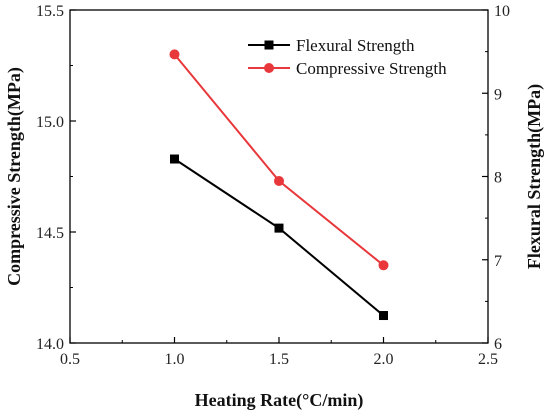  I want to click on y-left-tick-label: 15.5, so click(50, 11).